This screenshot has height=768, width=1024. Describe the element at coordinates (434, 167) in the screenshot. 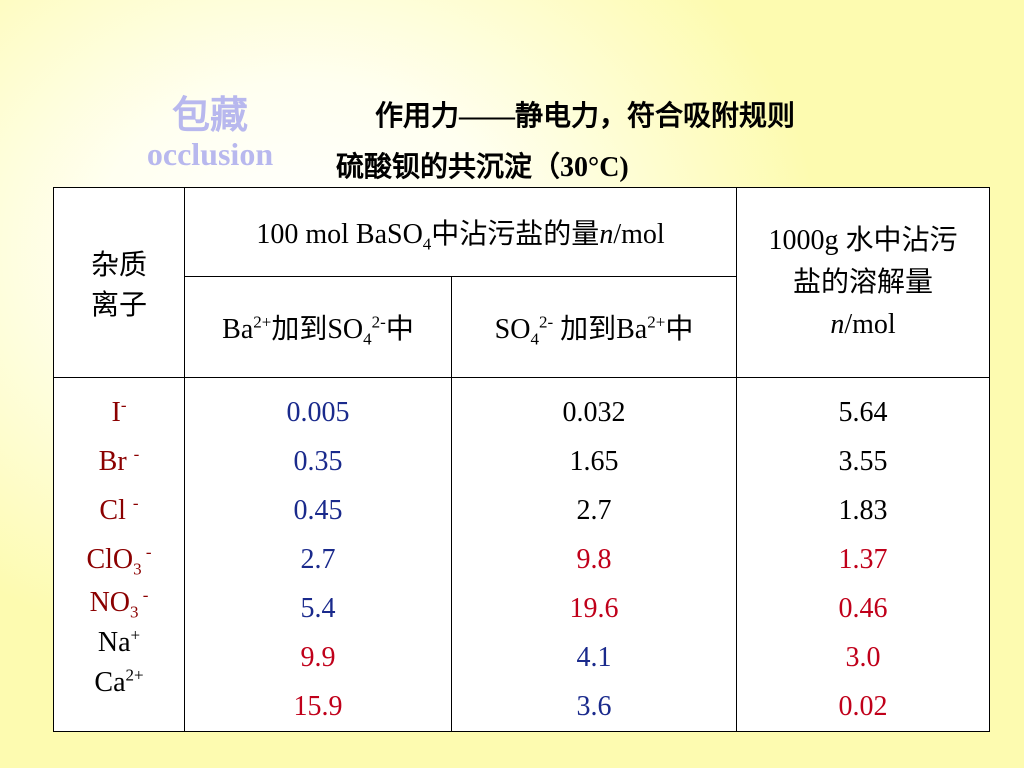

I see `title-text: 硫酸钡的共沉淀` at that location.